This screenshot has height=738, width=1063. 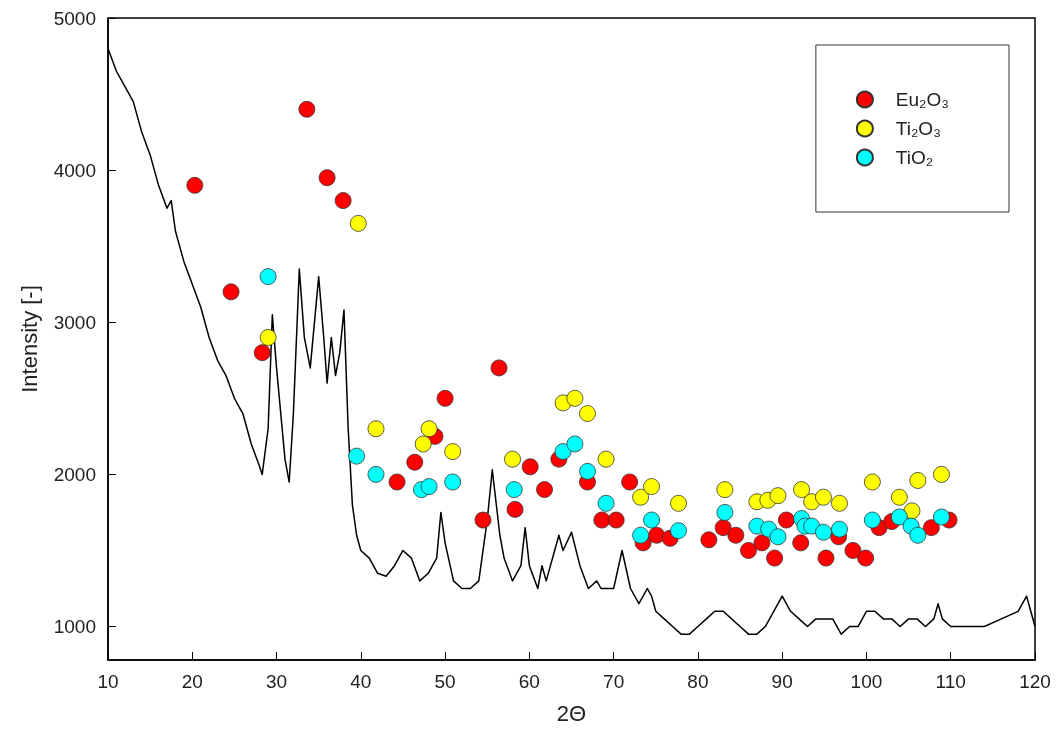 What do you see at coordinates (361, 681) in the screenshot?
I see `x-tick-label: 40` at bounding box center [361, 681].